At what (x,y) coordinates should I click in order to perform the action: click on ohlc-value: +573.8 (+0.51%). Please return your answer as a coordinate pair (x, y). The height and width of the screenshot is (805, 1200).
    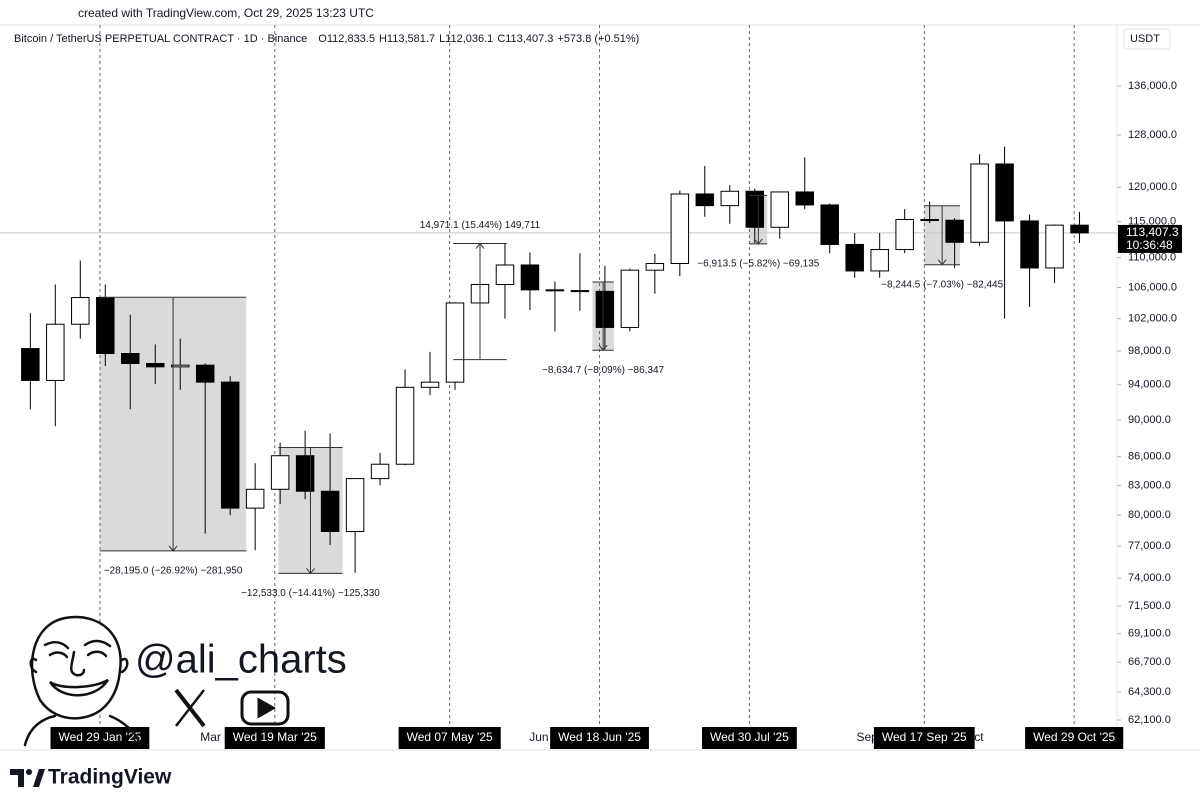
    Looking at the image, I should click on (598, 39).